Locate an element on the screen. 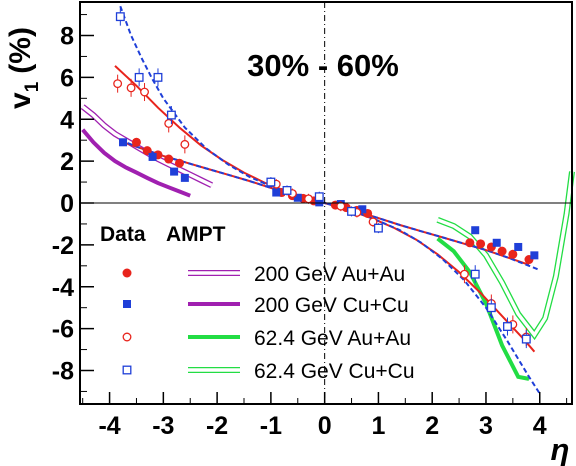 The width and height of the screenshot is (576, 466). legend-entry: 200 GeV Au+Au is located at coordinates (263, 274).